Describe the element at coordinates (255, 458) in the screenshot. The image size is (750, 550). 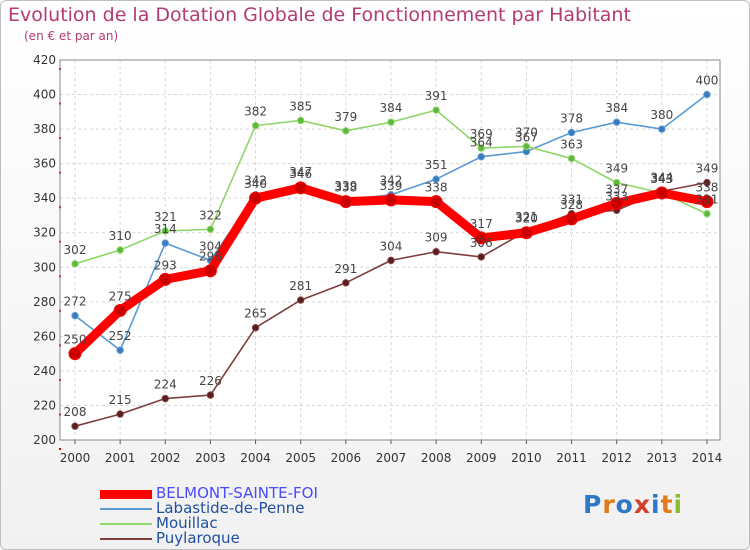
I see `x-tick-label: 2004` at that location.